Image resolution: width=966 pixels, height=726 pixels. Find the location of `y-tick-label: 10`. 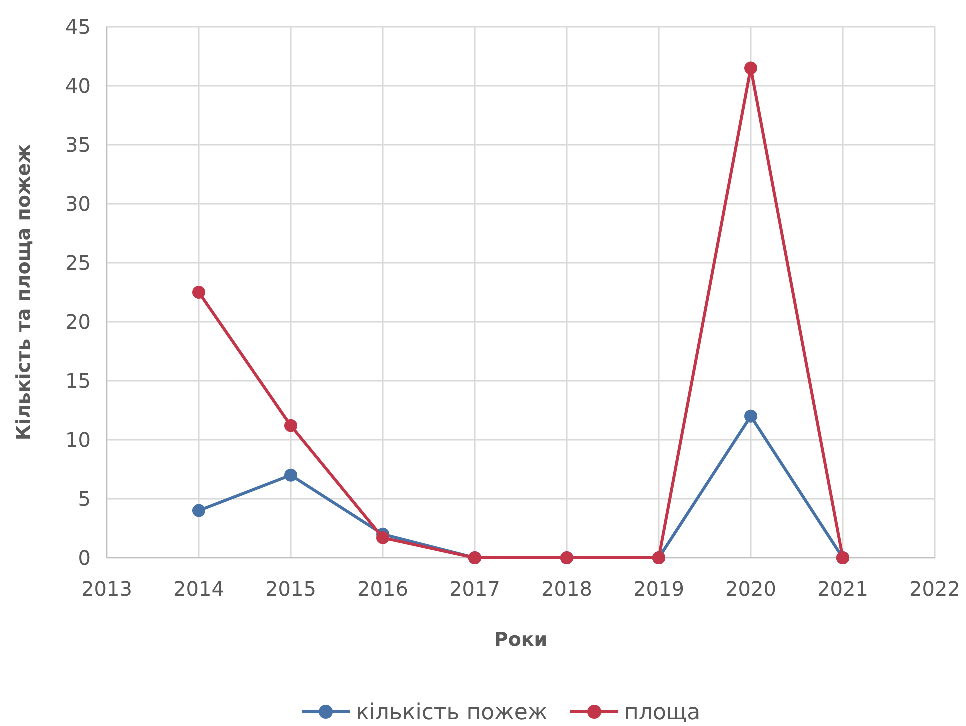

y-tick-label: 10 is located at coordinates (78, 440).